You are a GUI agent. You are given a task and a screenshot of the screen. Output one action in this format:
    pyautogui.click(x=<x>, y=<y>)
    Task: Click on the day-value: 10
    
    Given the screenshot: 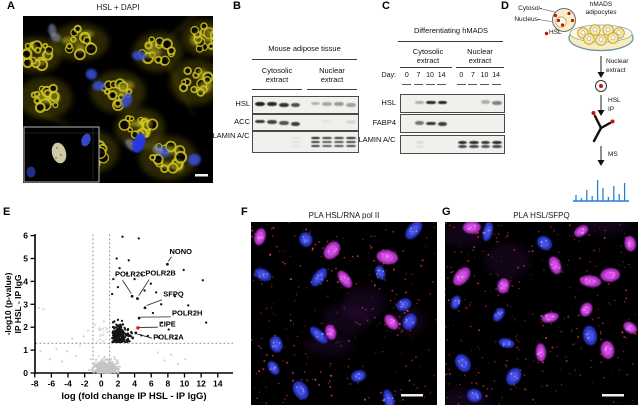 What is the action you would take?
    pyautogui.click(x=430, y=75)
    